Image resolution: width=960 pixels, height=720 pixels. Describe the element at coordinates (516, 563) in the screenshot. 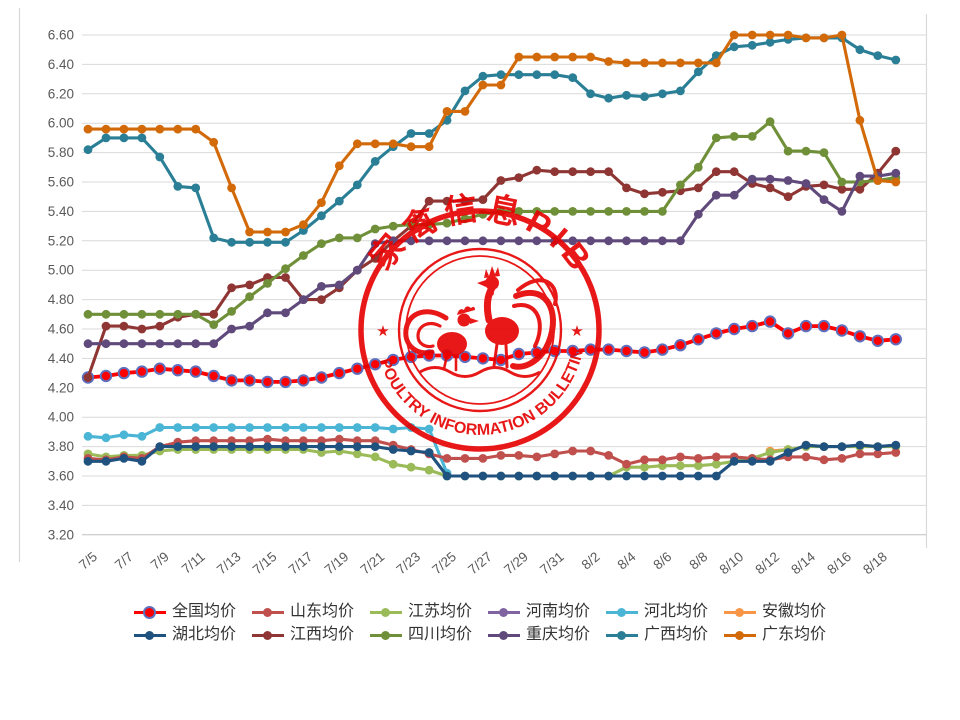

I see `x-tick-label: 7/29` at that location.